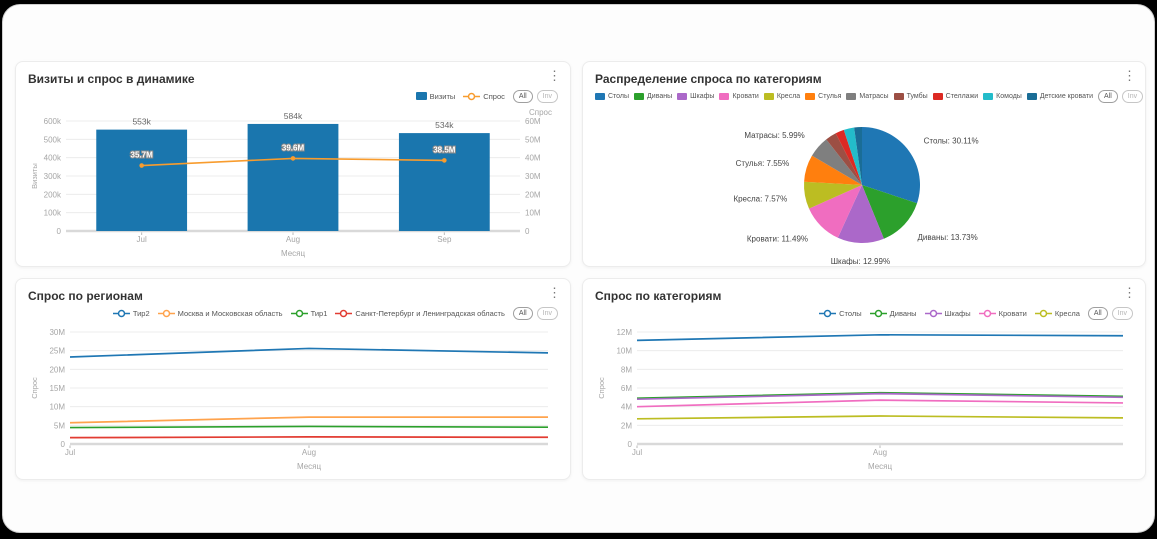  What do you see at coordinates (957, 313) in the screenshot?
I see `legend-label: Шкафы` at bounding box center [957, 313].